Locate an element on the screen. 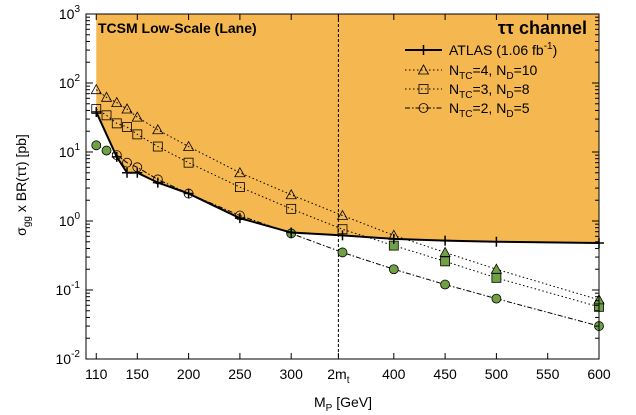 The width and height of the screenshot is (636, 415). x-tick-label: 150 is located at coordinates (138, 374).